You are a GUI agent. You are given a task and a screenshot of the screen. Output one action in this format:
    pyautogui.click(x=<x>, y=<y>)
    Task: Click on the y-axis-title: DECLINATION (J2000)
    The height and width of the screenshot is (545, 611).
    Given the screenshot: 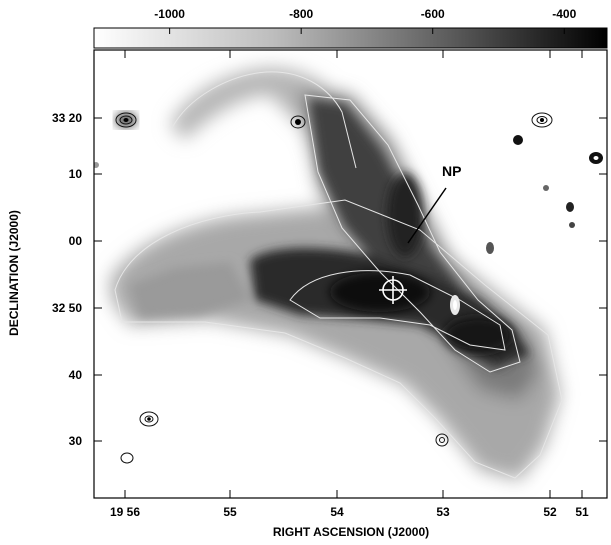 What is the action you would take?
    pyautogui.click(x=14, y=273)
    